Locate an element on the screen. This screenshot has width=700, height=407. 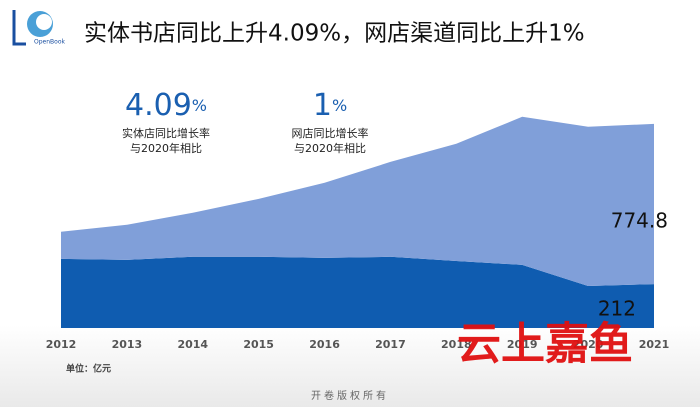
x-tick-label: 2020 is located at coordinates (588, 344).